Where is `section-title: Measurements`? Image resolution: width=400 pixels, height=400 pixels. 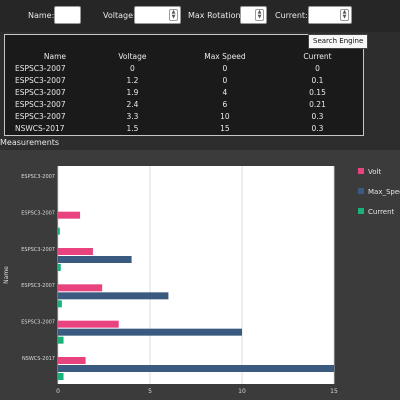 section-title: Measurements is located at coordinates (30, 142).